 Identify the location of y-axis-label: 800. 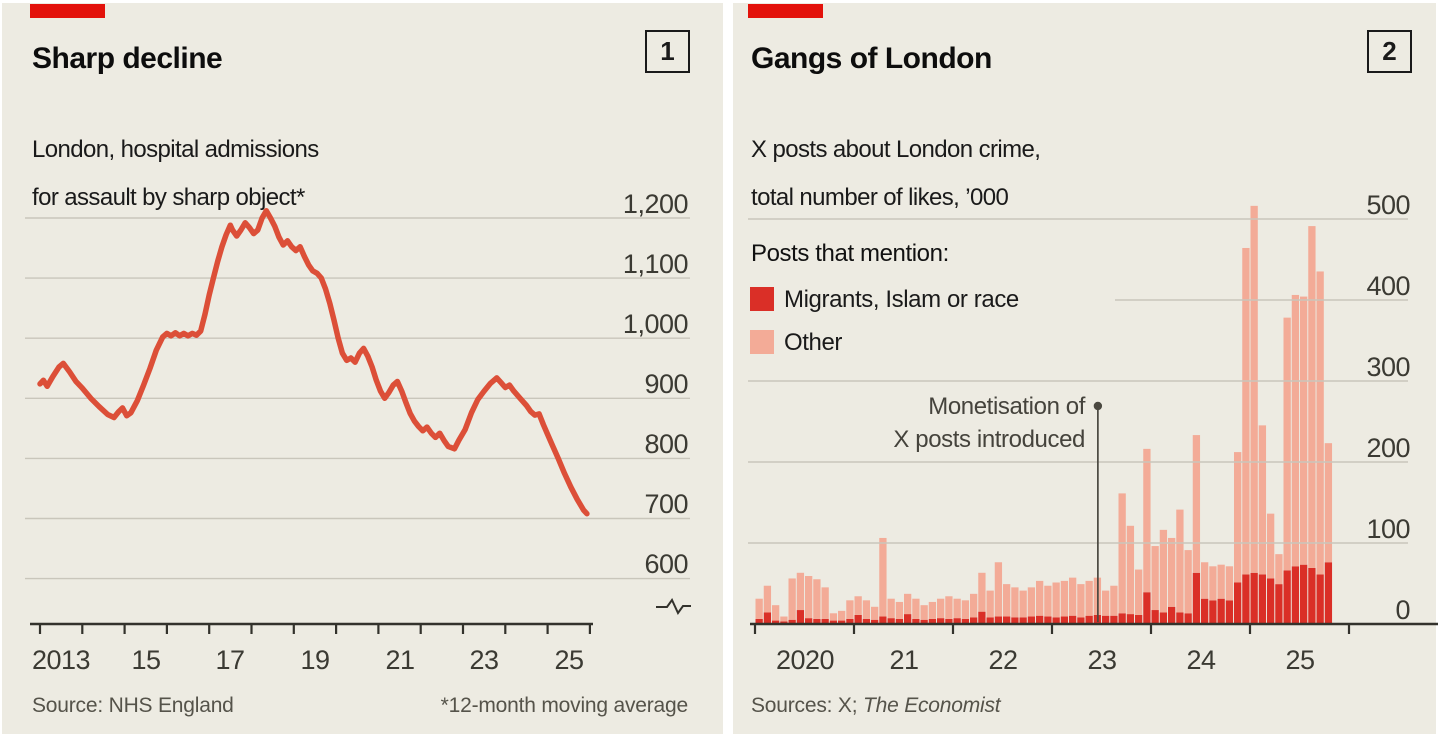
(666, 444).